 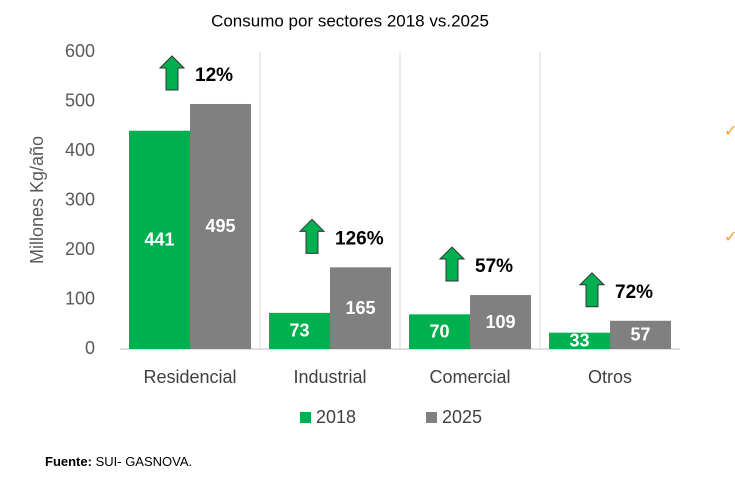 I want to click on y-tick-label: 300, so click(x=80, y=199).